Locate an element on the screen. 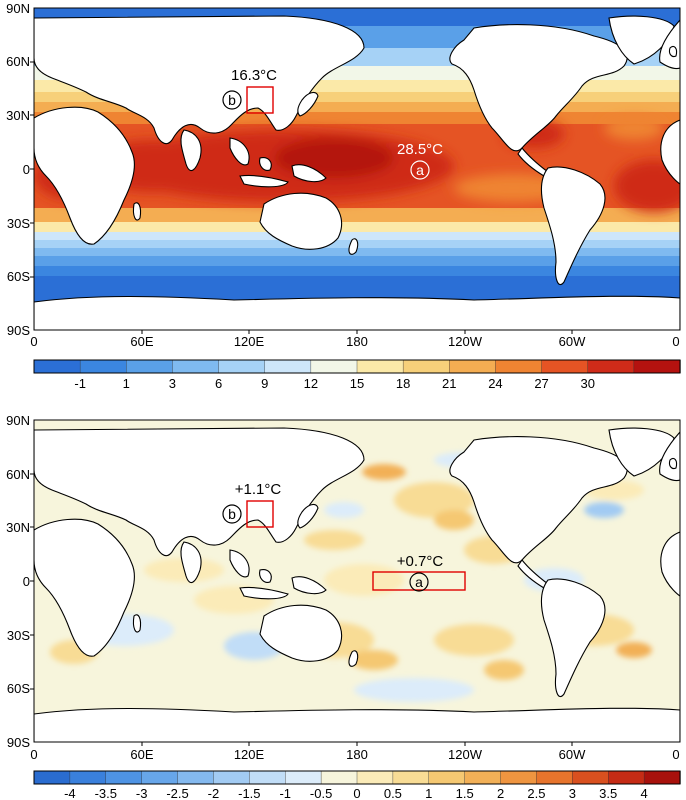 Image resolution: width=686 pixels, height=800 pixels. colorbar-label: -0.5 is located at coordinates (321, 793).